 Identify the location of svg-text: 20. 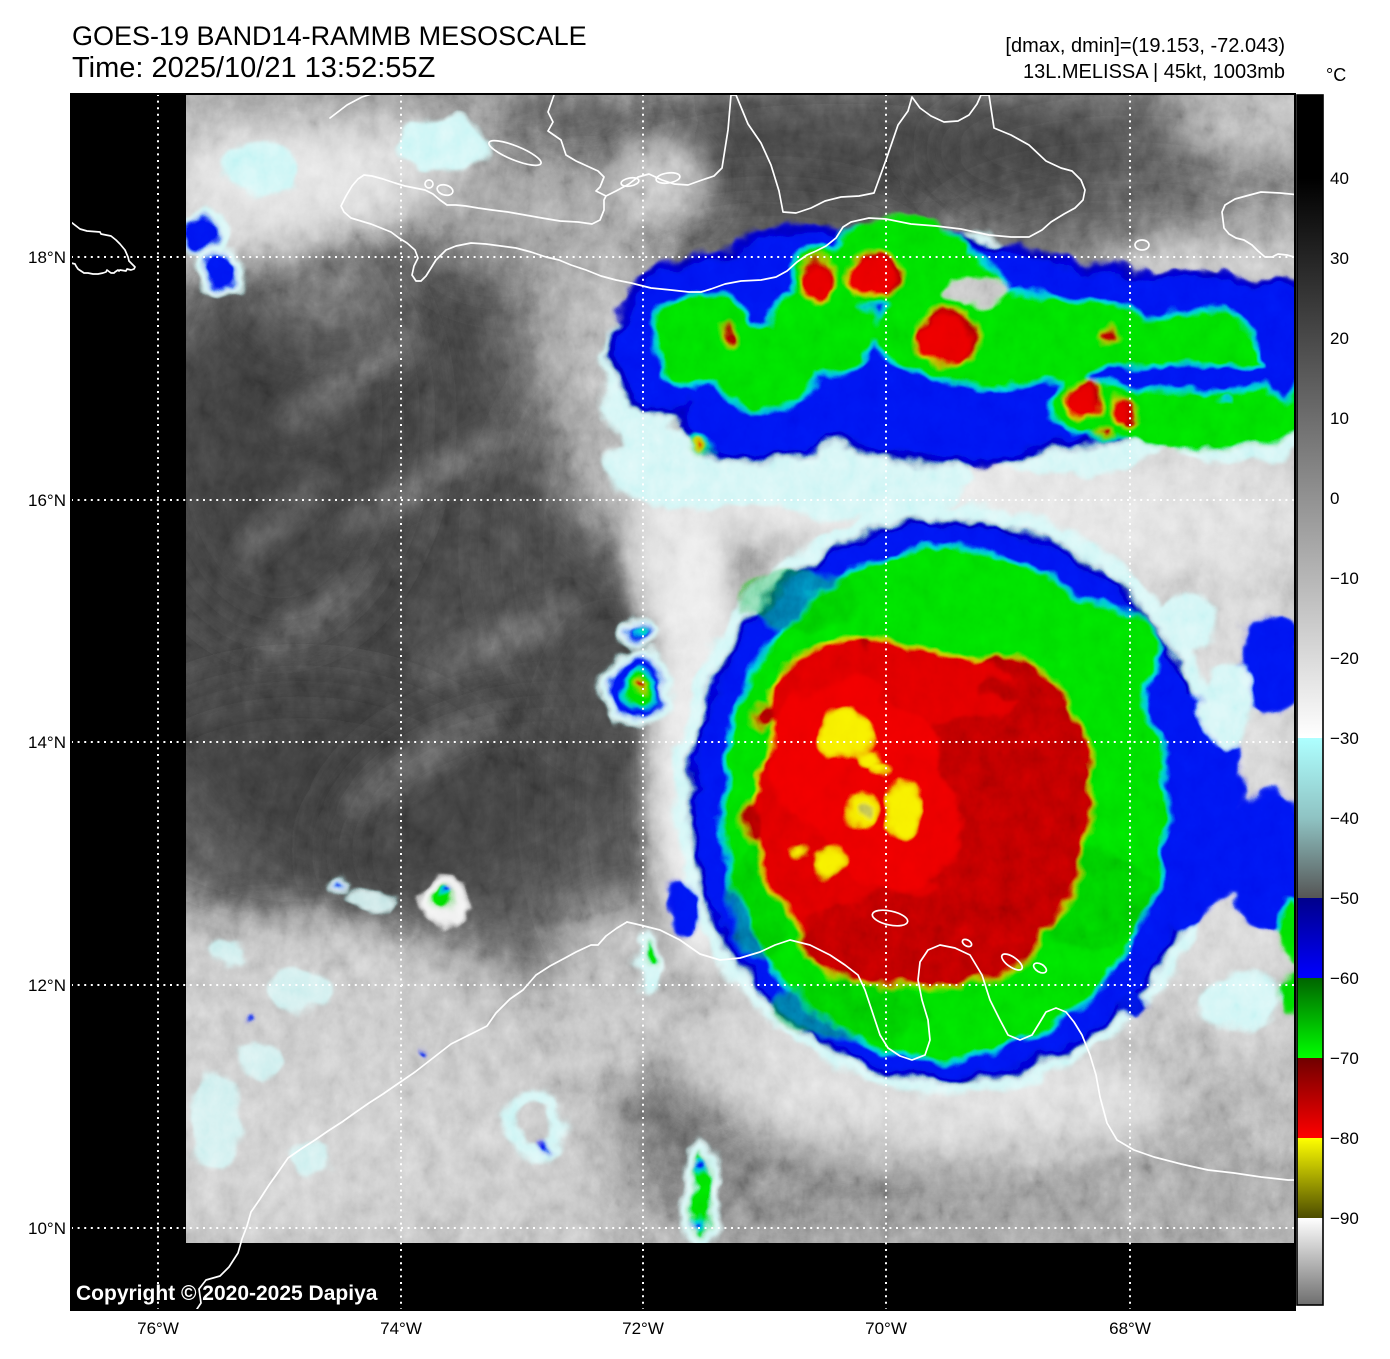
(1339, 338).